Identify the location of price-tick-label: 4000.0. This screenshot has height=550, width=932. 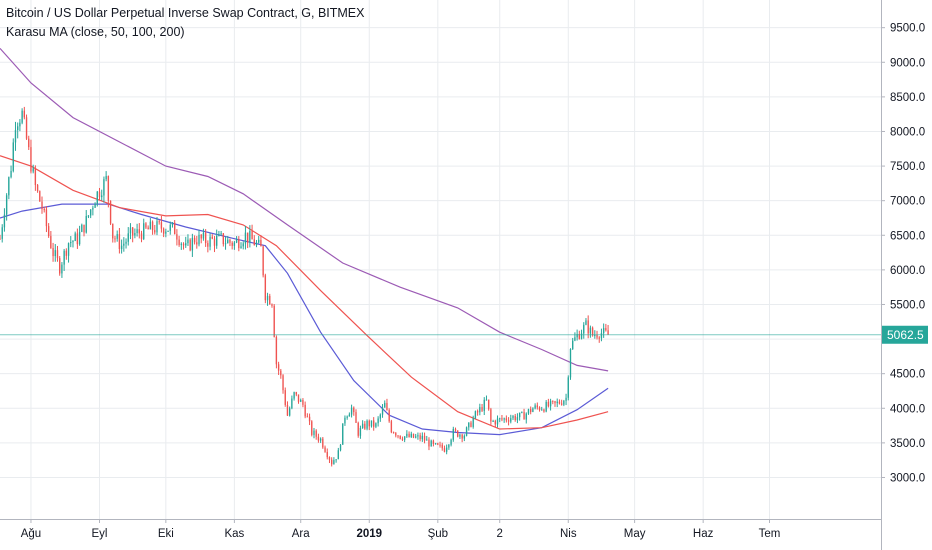
(907, 409).